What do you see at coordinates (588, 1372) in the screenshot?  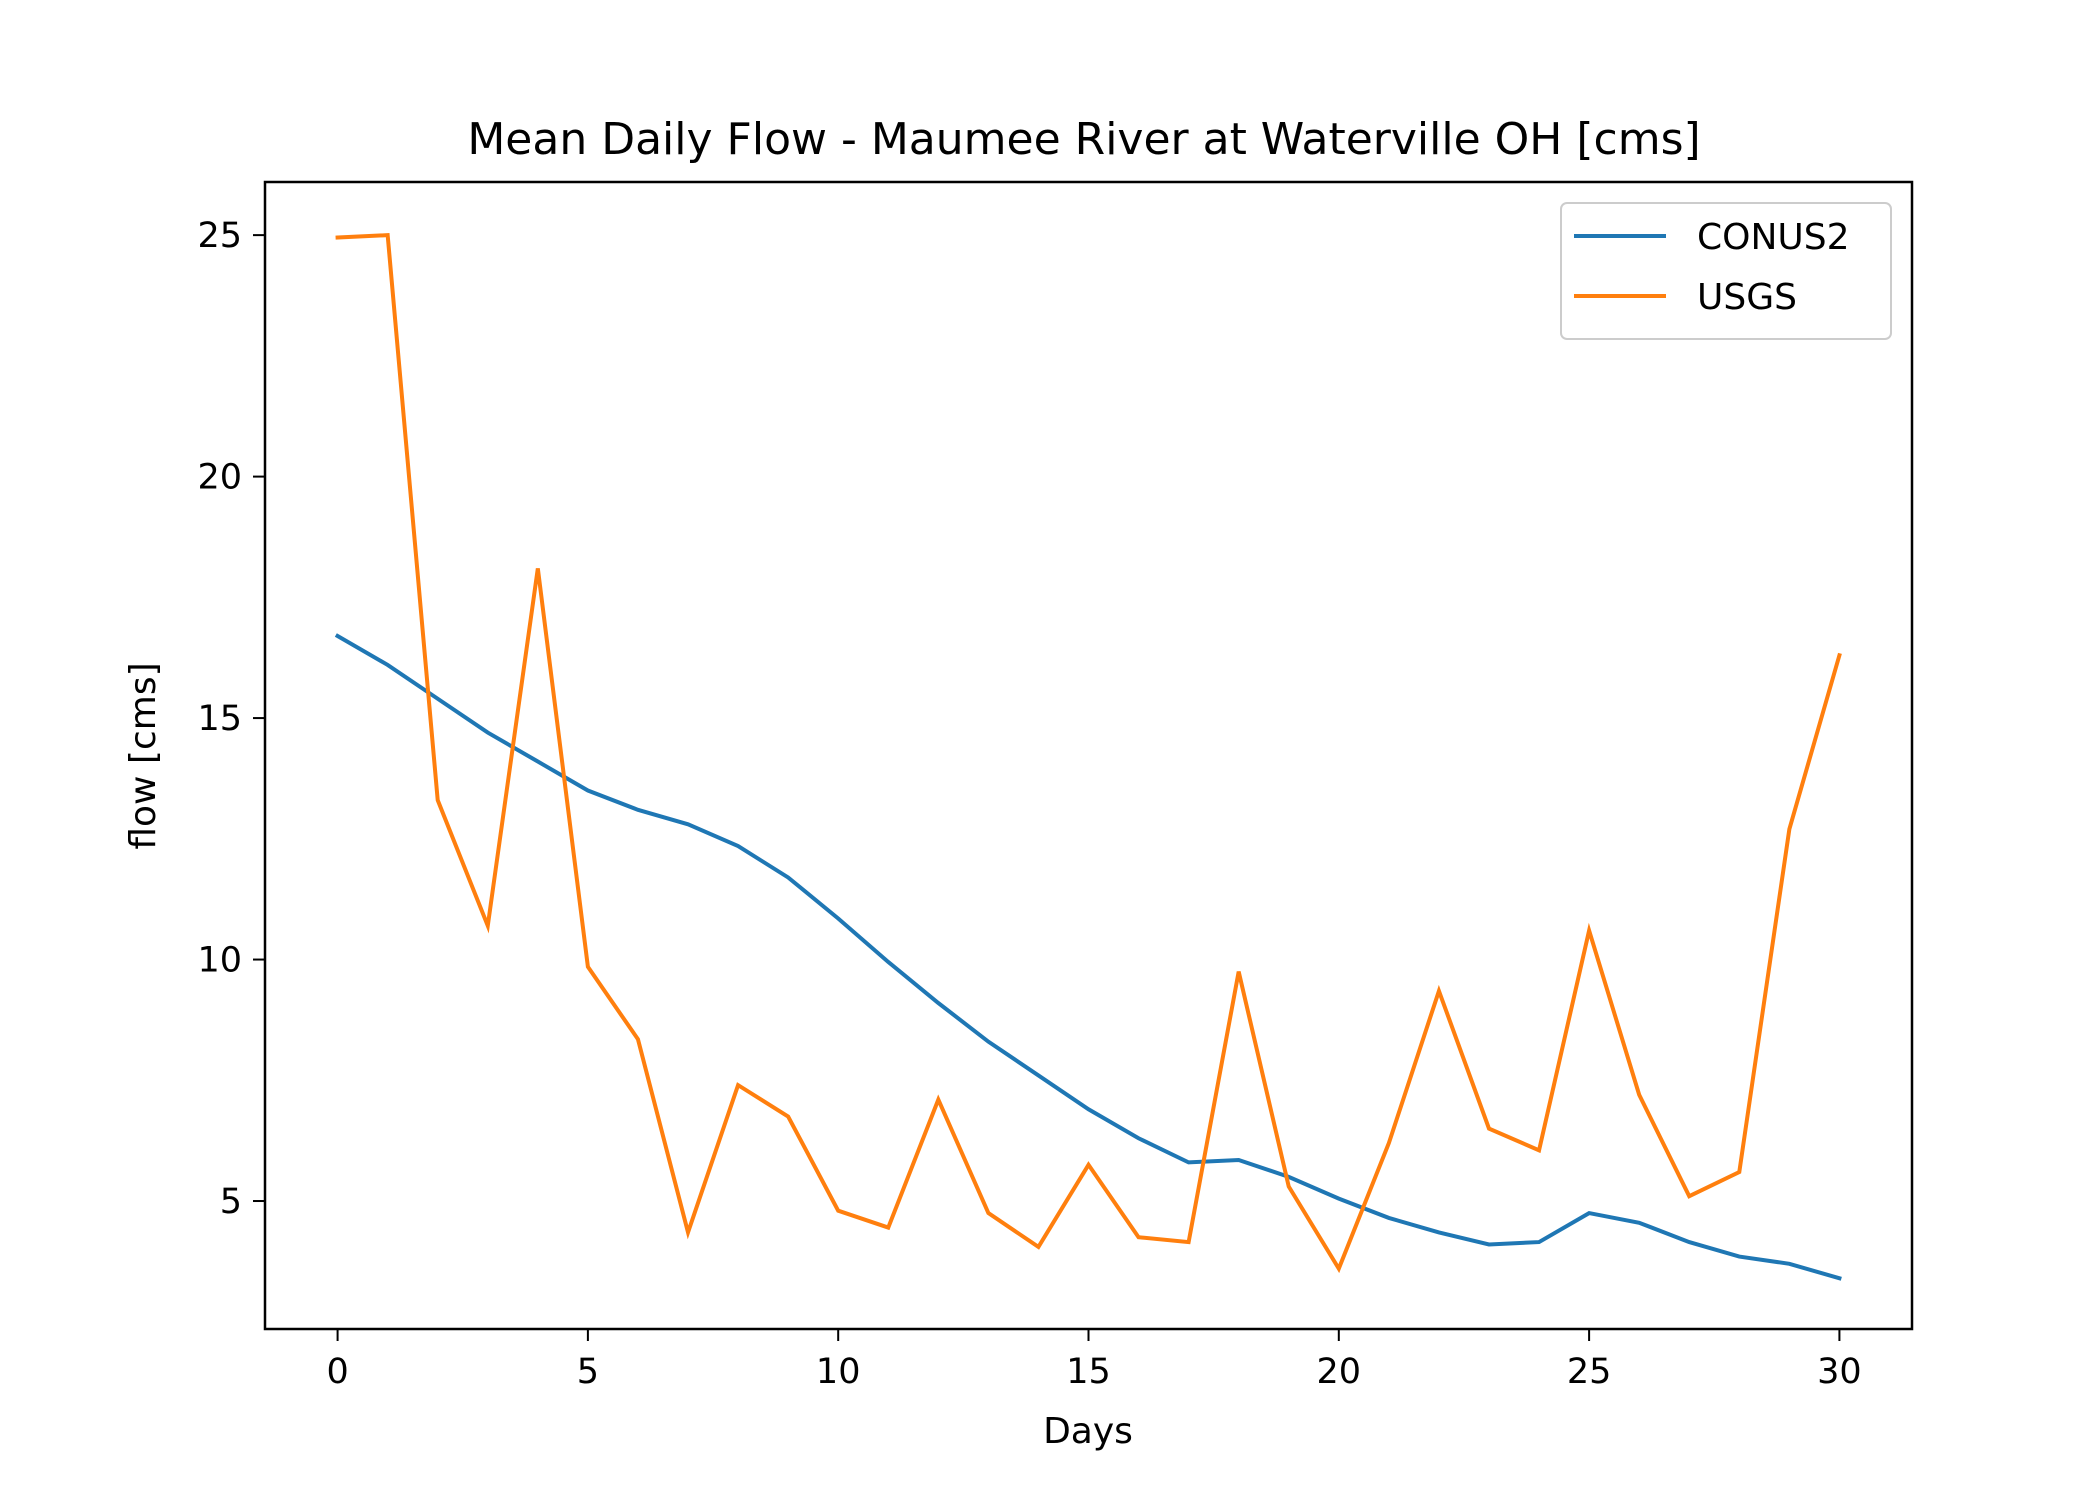 I see `x-tick-label: 5` at bounding box center [588, 1372].